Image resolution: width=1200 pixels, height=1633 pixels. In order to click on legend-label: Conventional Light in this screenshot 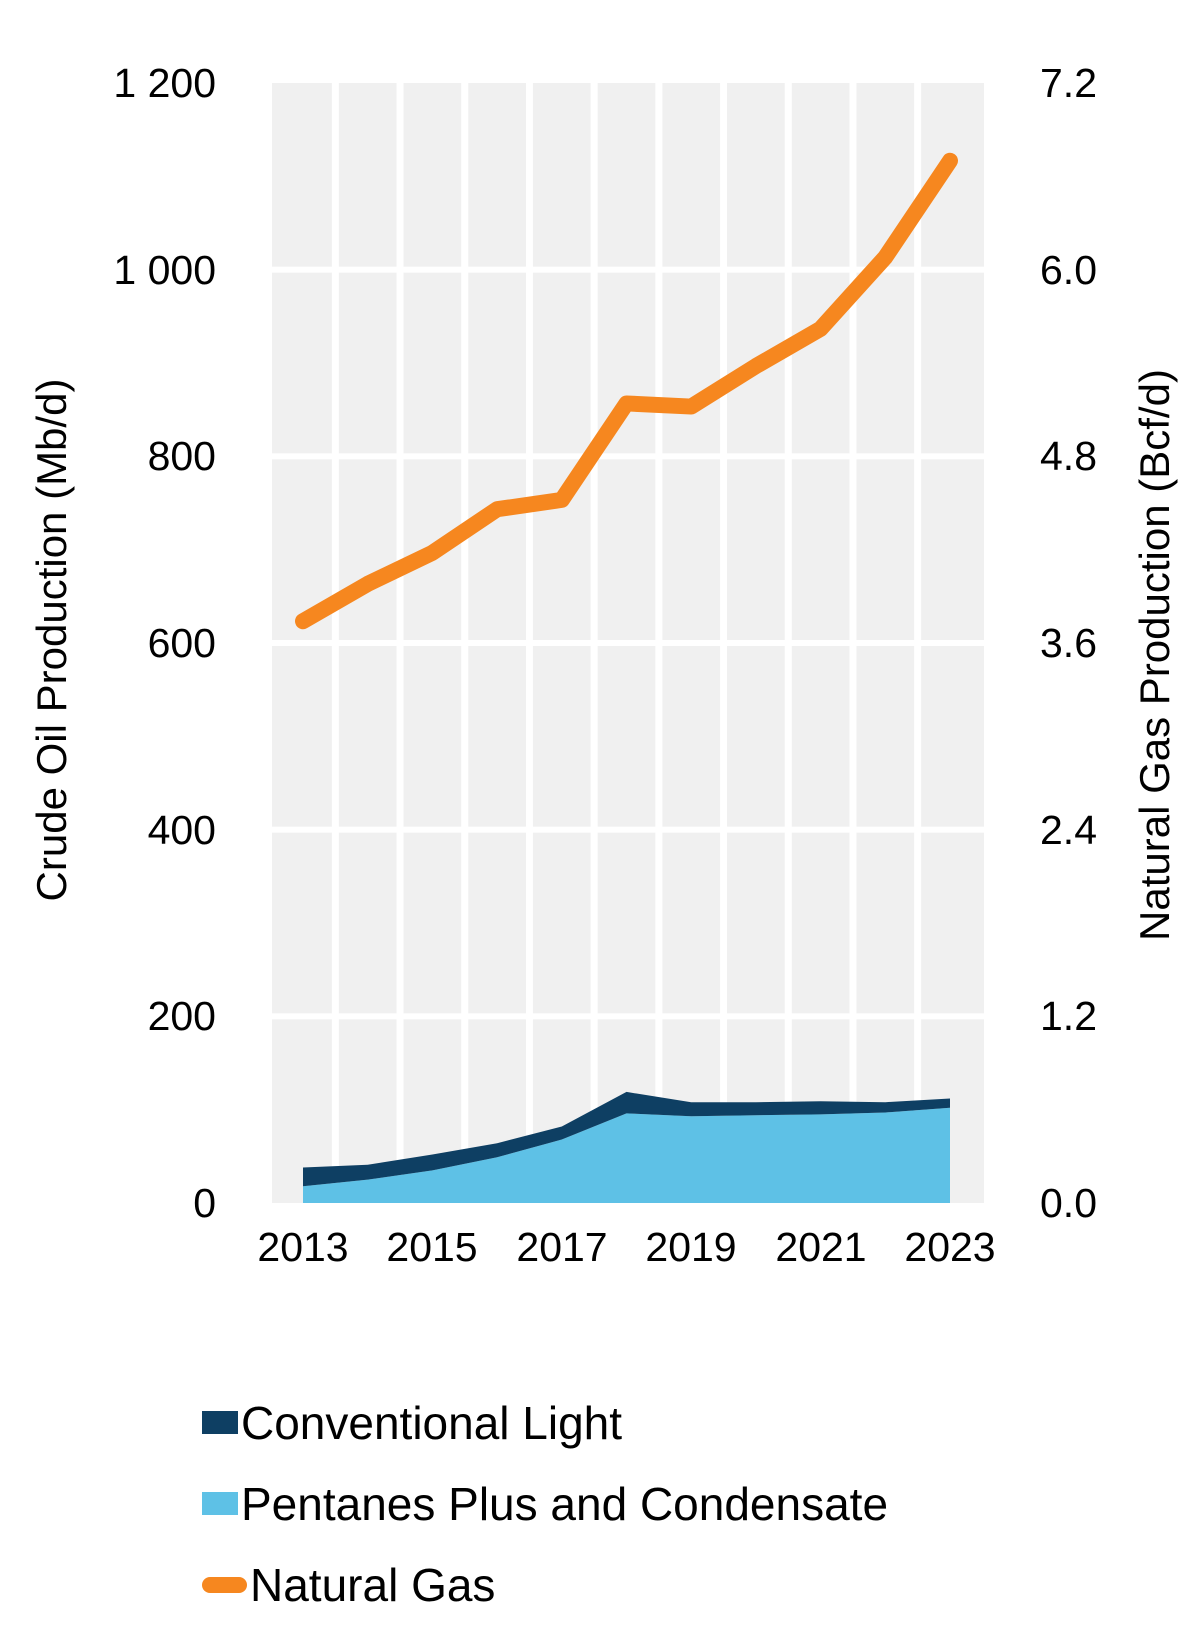, I will do `click(432, 1422)`.